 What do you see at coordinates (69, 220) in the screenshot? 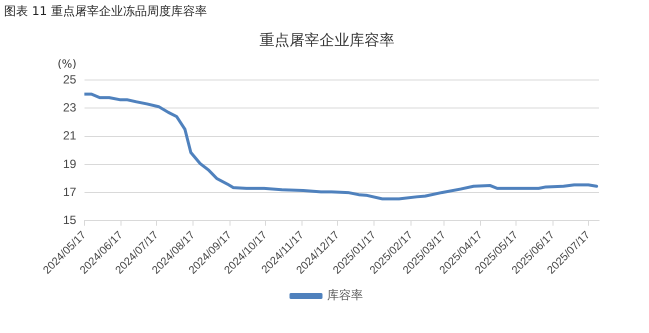
I see `y-tick-label: 15` at bounding box center [69, 220].